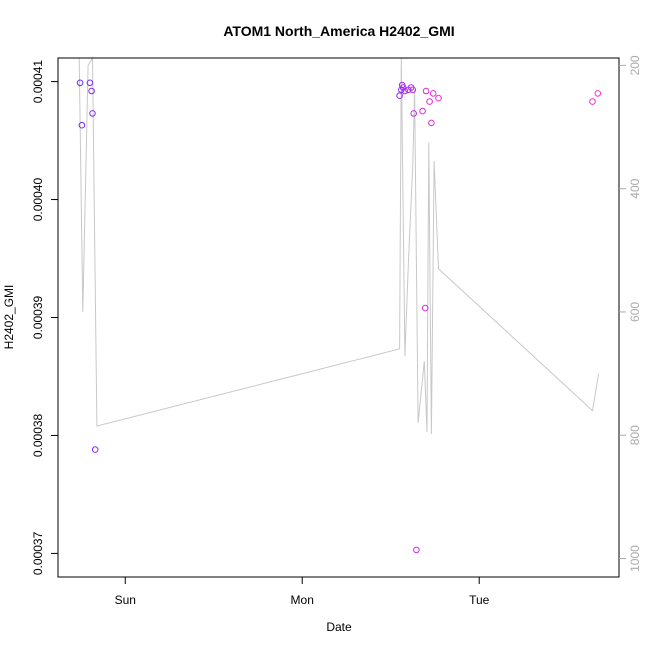  I want to click on y-tick-label: 0.00041, so click(38, 82).